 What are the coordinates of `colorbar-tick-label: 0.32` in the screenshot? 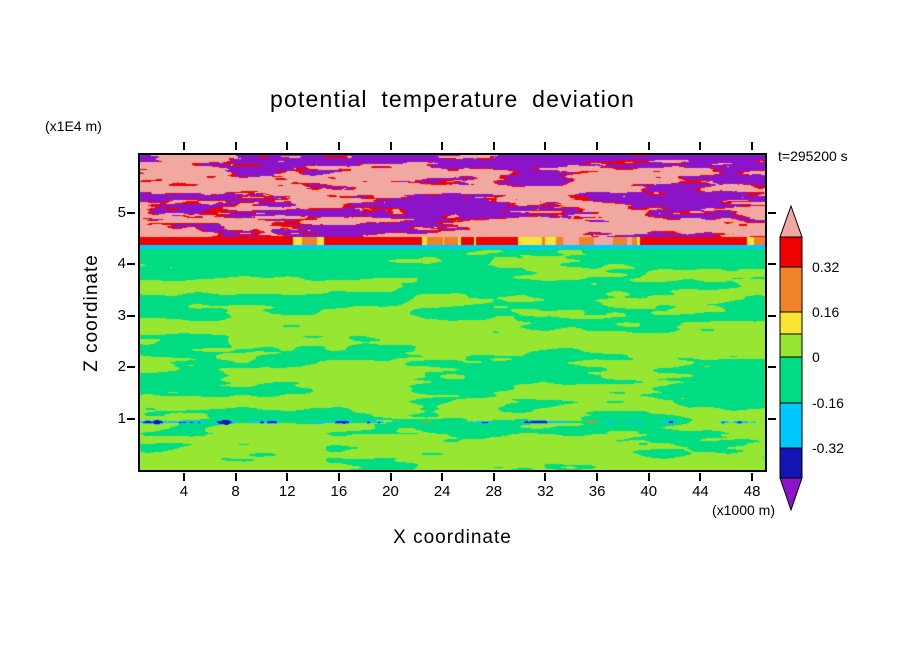 It's located at (826, 267).